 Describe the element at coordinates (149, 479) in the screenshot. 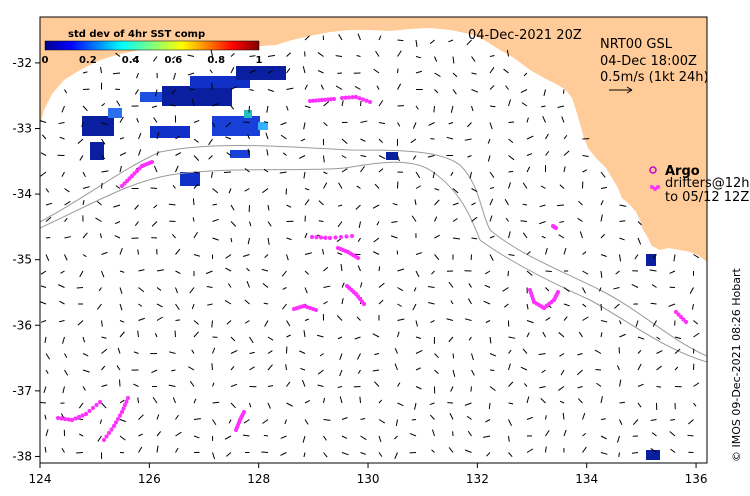

I see `lon-tick-label: 126` at that location.